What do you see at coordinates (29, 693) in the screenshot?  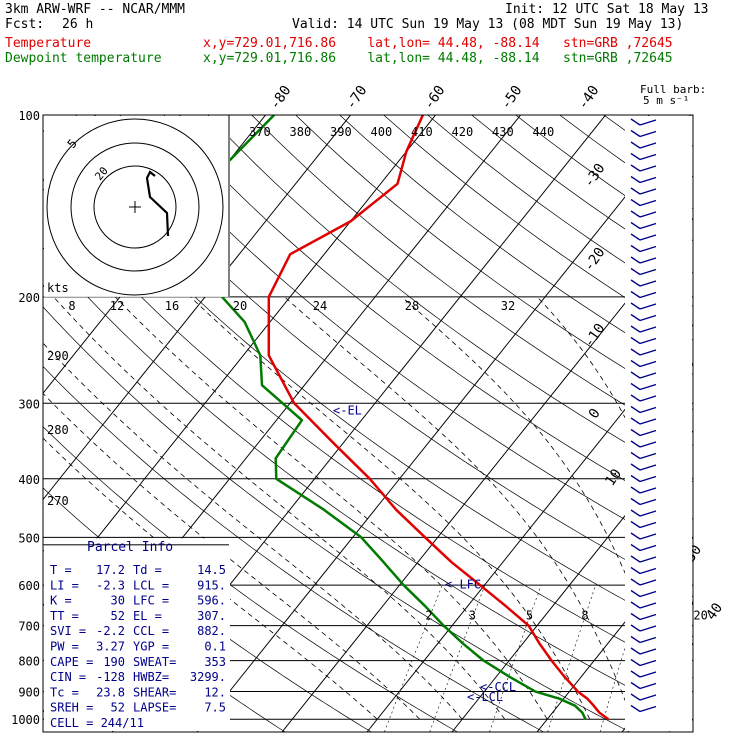 I see `pressure-label: 900` at bounding box center [29, 693].